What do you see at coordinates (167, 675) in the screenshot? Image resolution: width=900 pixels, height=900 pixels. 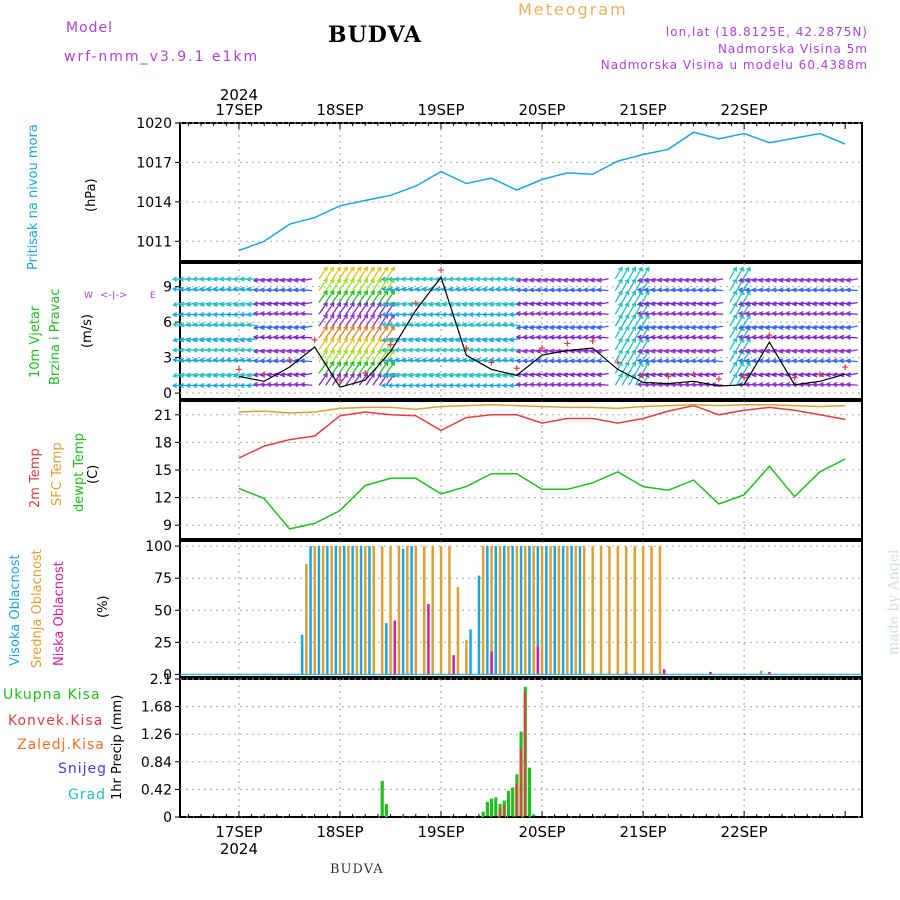 I see `y-tick-label: 0` at bounding box center [167, 675].